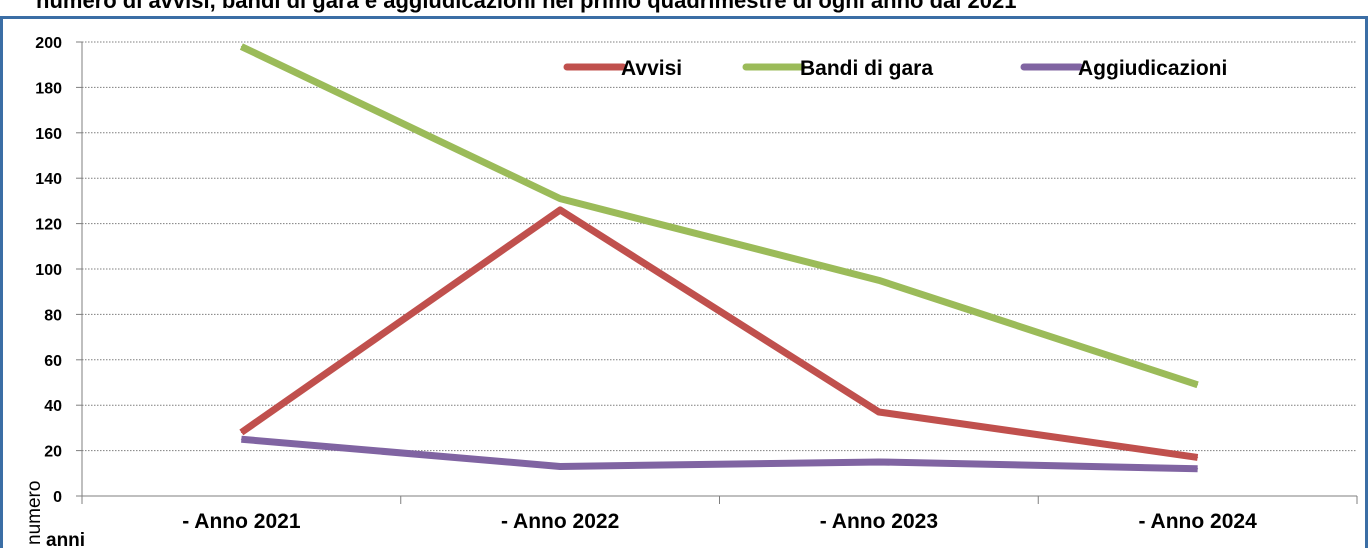 The image size is (1368, 548). What do you see at coordinates (34, 513) in the screenshot?
I see `y-axis-title: numero` at bounding box center [34, 513].